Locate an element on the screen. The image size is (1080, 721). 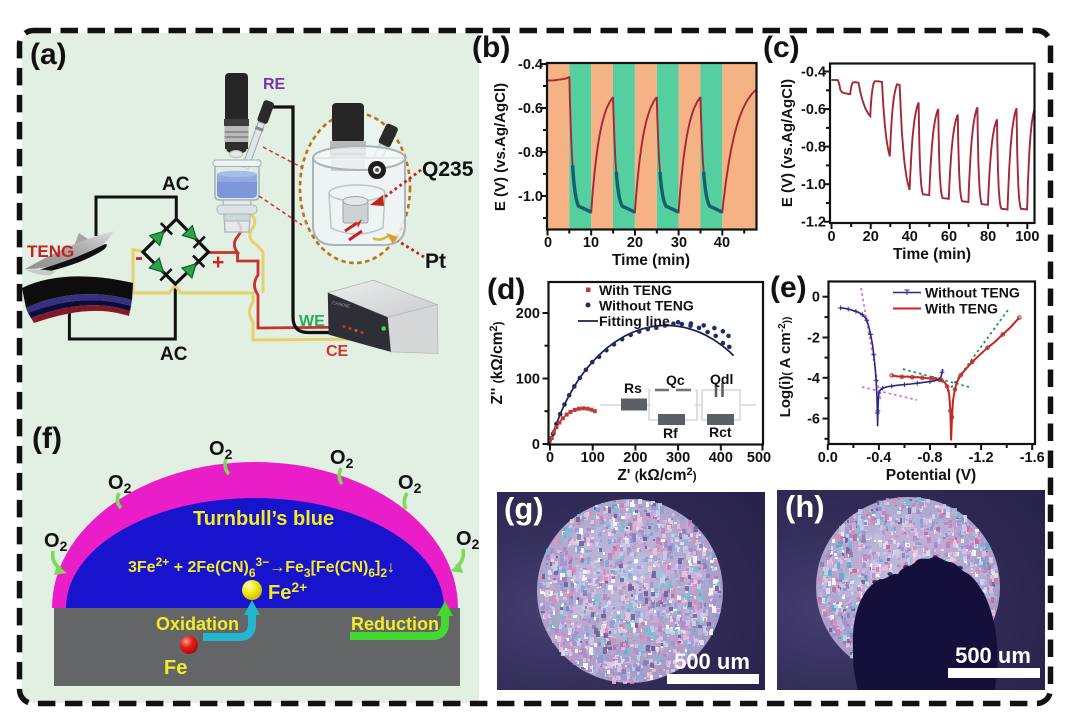
svg-text: (d) is located at coordinates (506, 289).